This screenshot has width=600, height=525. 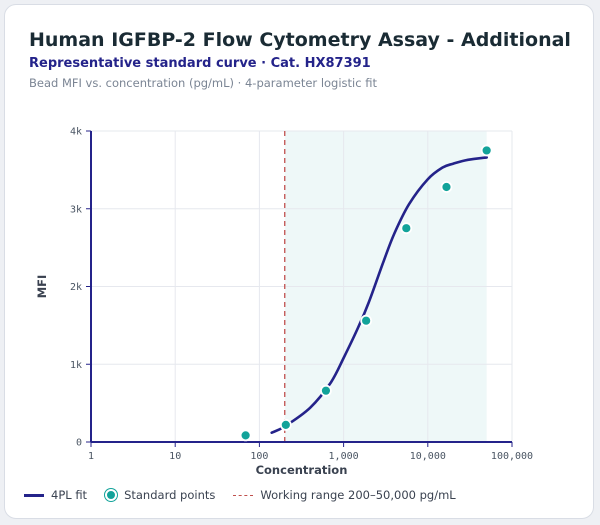 I want to click on legend-item-range: Working range 200–50,000 pg/mL, so click(x=344, y=495).